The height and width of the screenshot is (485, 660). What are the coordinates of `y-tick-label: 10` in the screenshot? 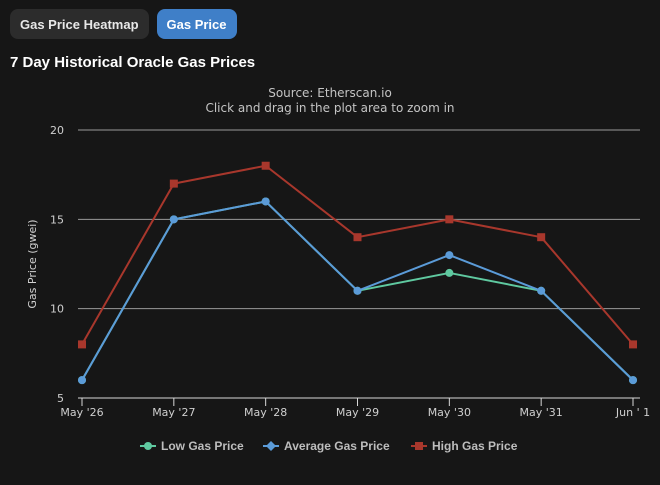 It's located at (57, 309).